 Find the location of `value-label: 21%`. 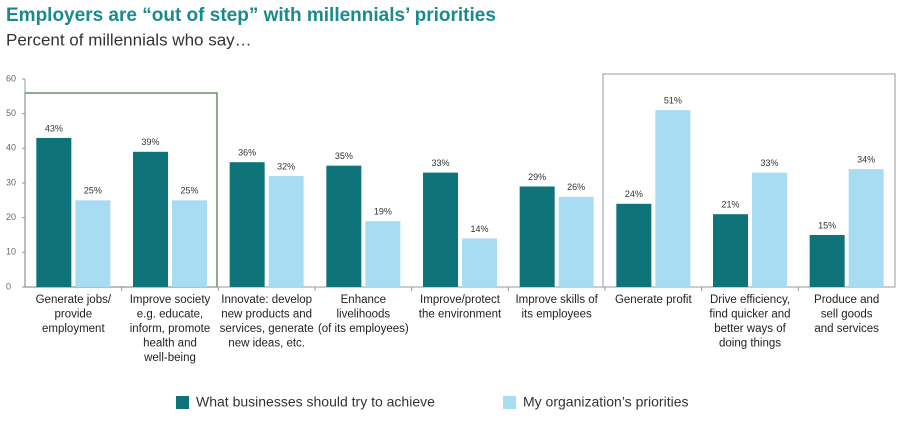

value-label: 21% is located at coordinates (730, 205).